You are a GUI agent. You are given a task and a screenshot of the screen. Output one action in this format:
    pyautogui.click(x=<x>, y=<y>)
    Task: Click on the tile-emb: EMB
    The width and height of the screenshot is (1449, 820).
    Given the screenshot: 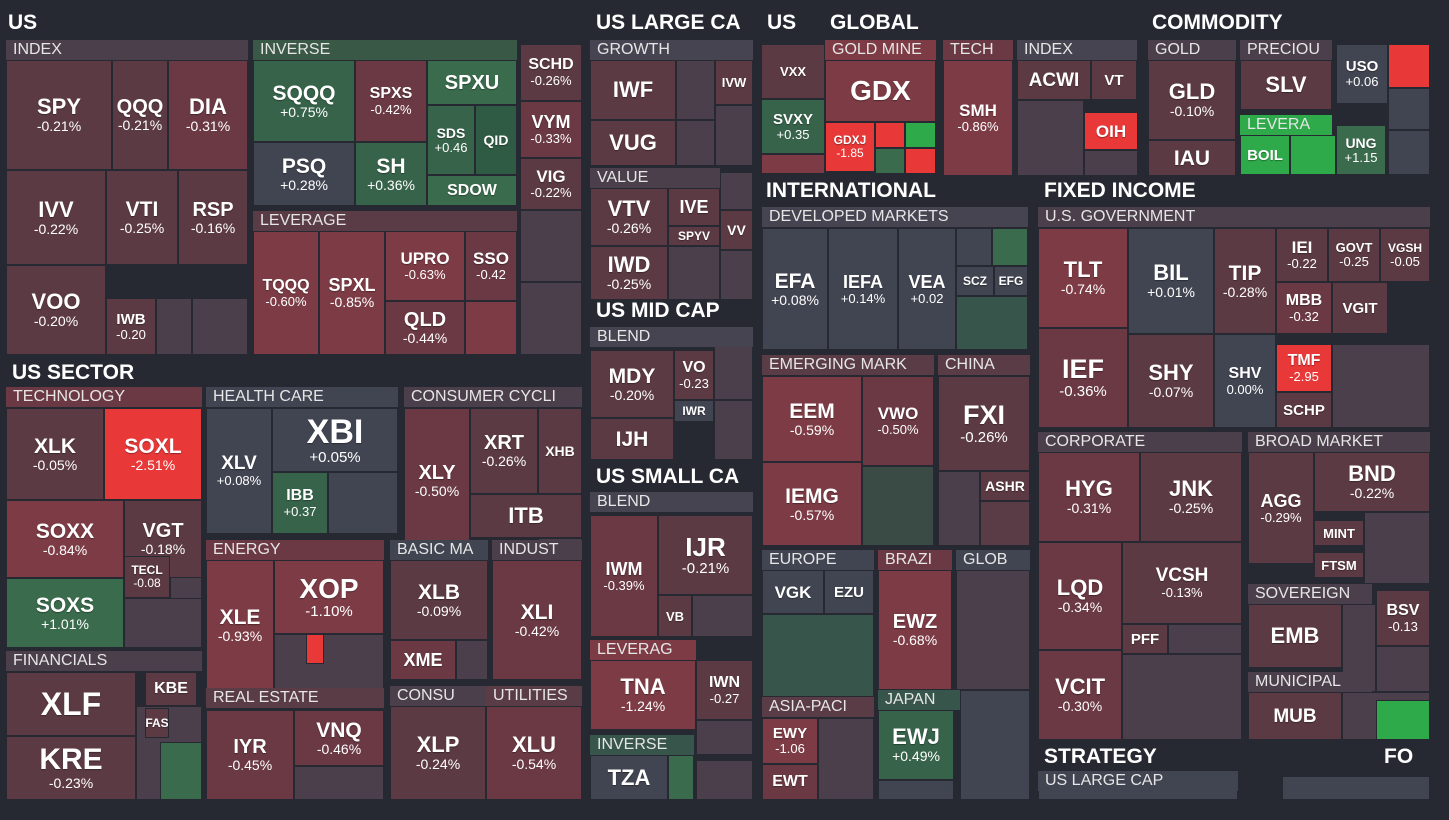 What is the action you would take?
    pyautogui.click(x=1295, y=636)
    